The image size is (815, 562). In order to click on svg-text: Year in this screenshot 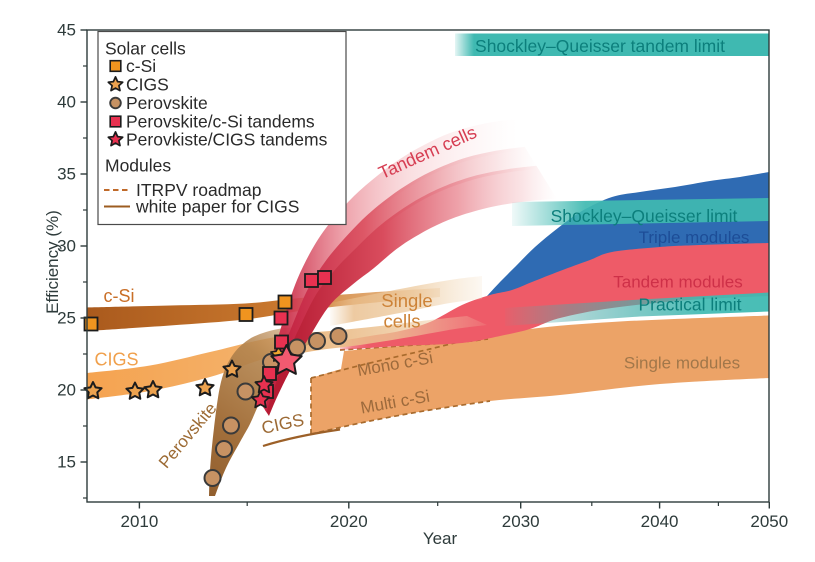, I will do `click(440, 538)`.